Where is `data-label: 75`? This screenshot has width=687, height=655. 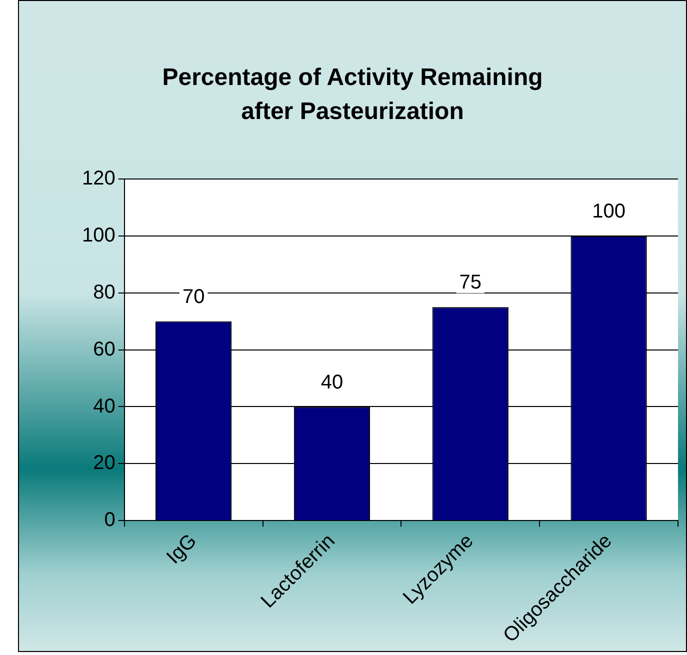 data-label: 75 is located at coordinates (470, 283).